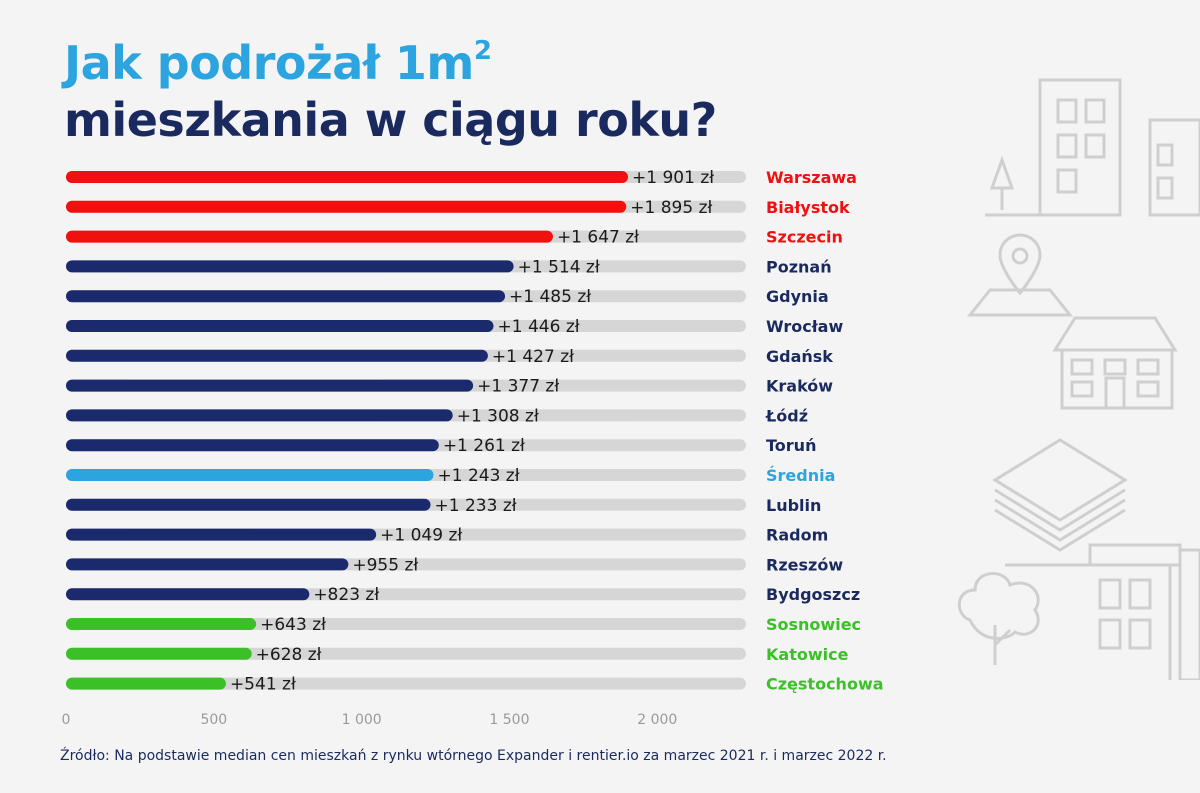 Image resolution: width=1200 pixels, height=793 pixels. What do you see at coordinates (278, 63) in the screenshot?
I see `chart-title-line1: Jak podrożał 1m2` at bounding box center [278, 63].